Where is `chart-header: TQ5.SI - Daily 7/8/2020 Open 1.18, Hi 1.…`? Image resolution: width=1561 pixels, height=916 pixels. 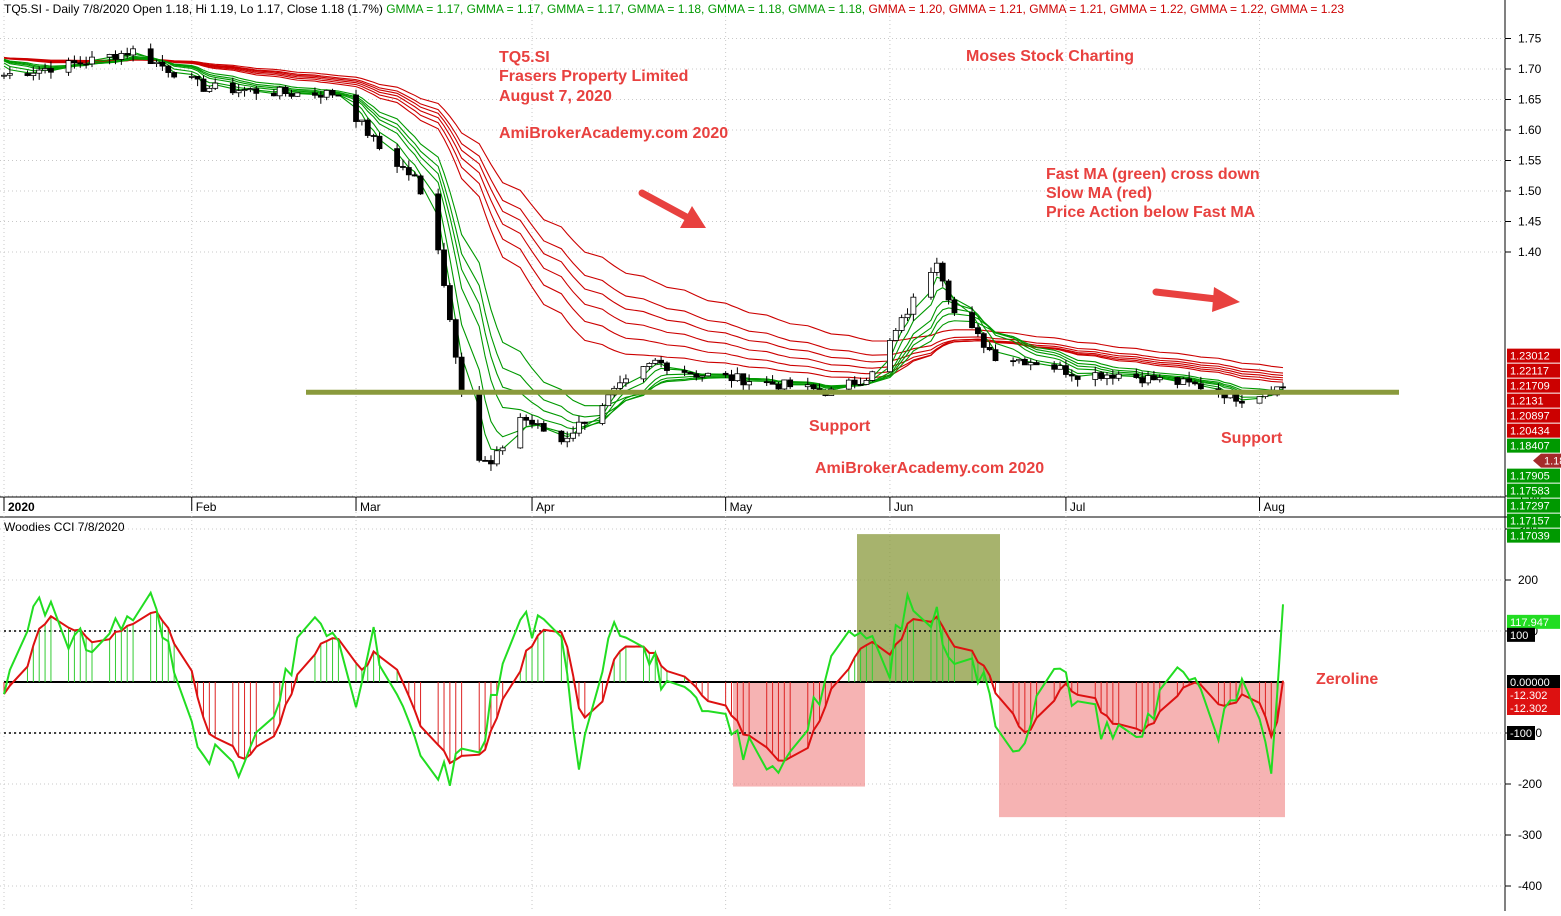
chart-header: TQ5.SI - Daily 7/8/2020 Open 1.18, Hi 1.… is located at coordinates (674, 9).